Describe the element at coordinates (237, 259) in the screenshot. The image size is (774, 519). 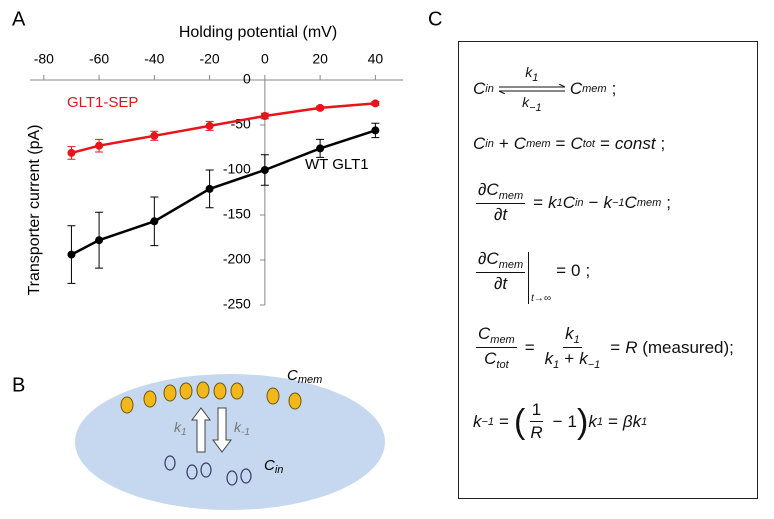
I see `y-tick-label: -200` at that location.